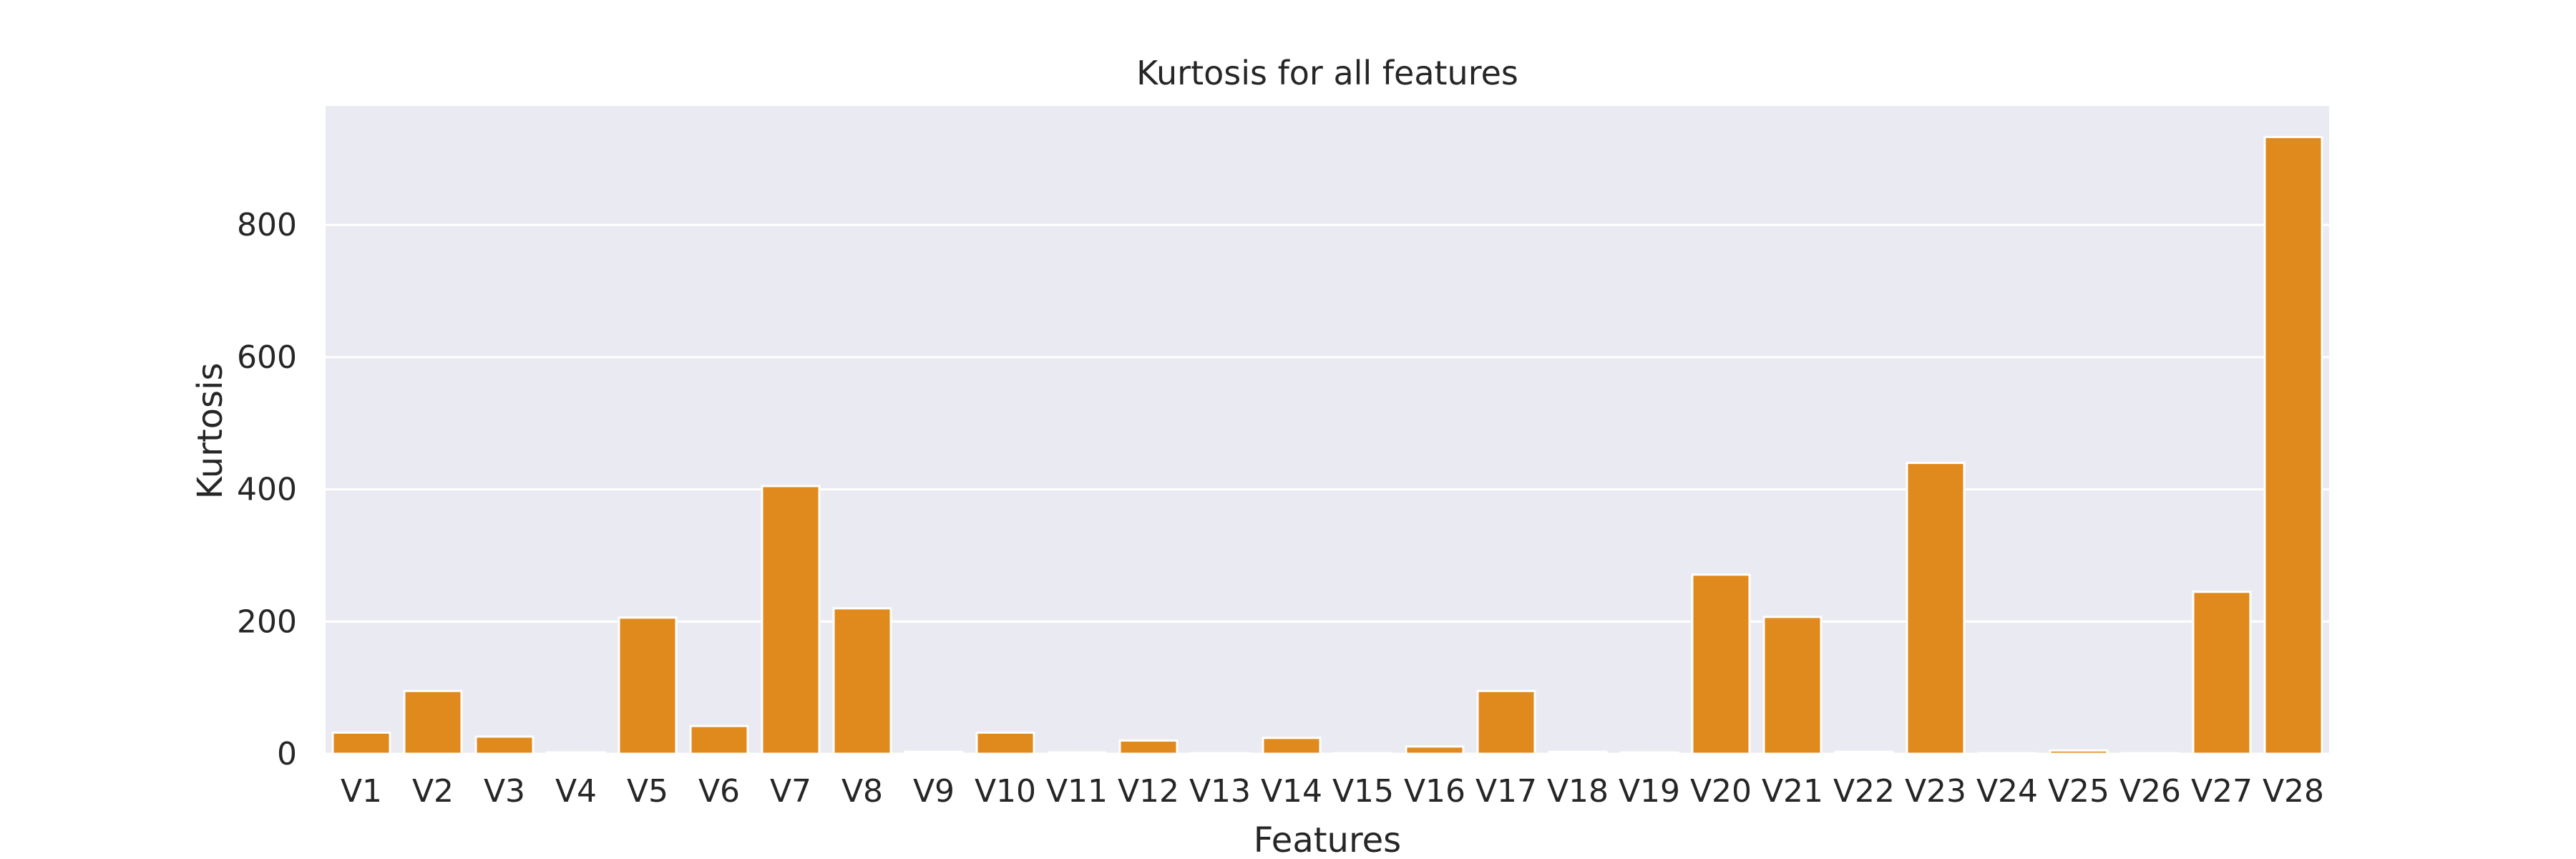 The height and width of the screenshot is (859, 2576). I want to click on x-tick-label: V9, so click(934, 791).